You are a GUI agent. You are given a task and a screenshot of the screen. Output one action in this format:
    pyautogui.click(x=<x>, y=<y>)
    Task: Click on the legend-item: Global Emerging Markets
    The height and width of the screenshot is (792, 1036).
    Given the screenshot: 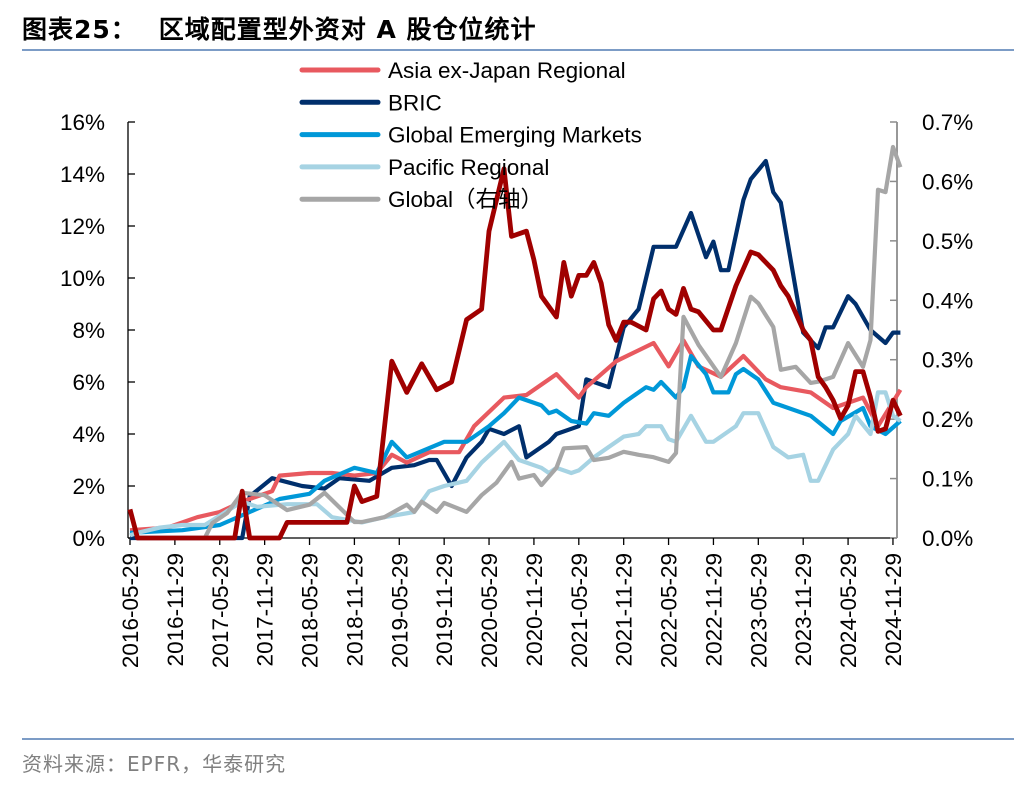 What is the action you would take?
    pyautogui.click(x=470, y=135)
    